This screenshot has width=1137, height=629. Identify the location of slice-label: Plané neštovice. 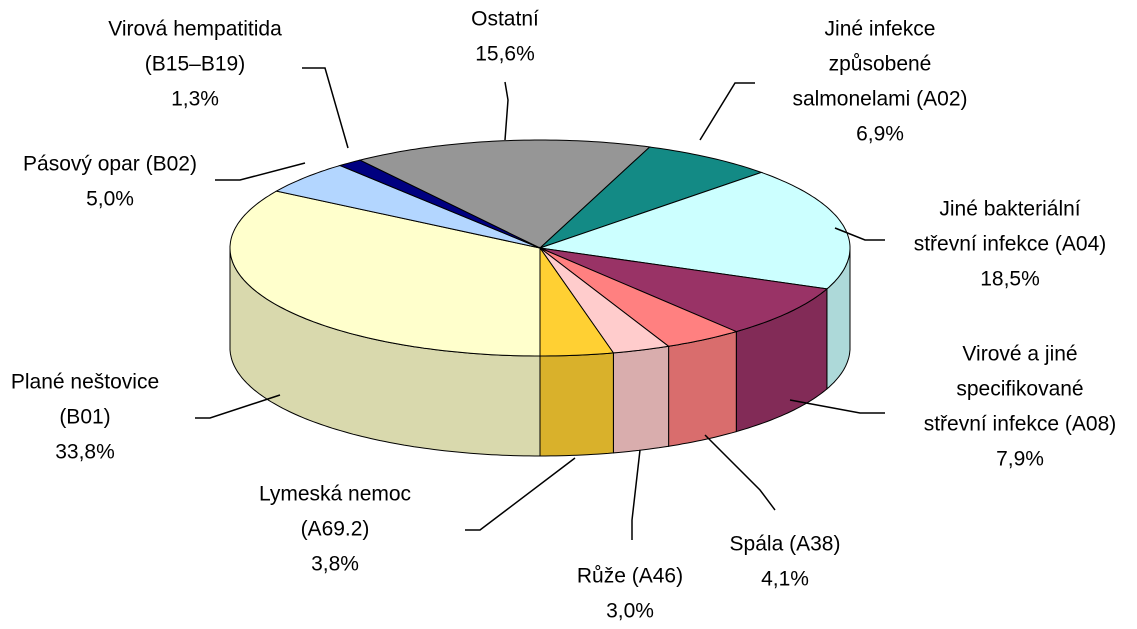
(85, 382).